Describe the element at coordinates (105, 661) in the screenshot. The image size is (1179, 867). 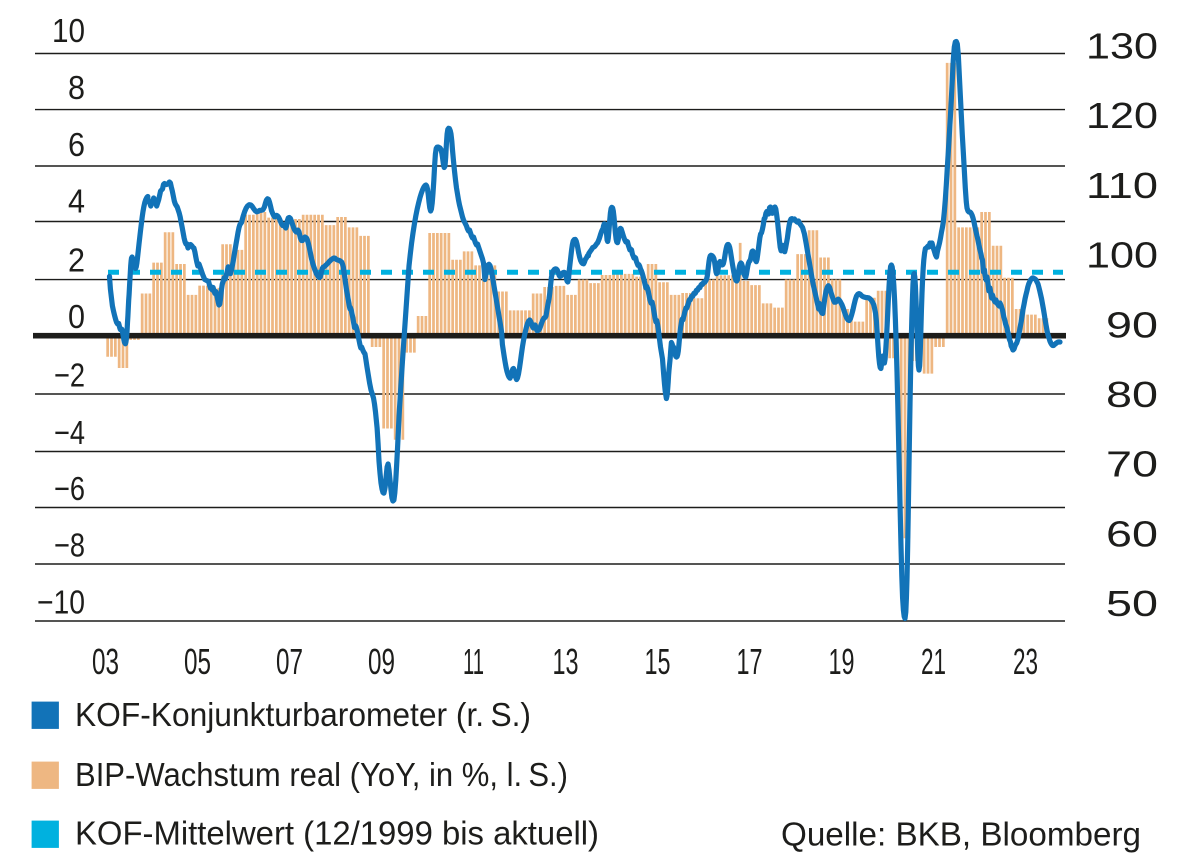
I see `svg-text: 03` at that location.